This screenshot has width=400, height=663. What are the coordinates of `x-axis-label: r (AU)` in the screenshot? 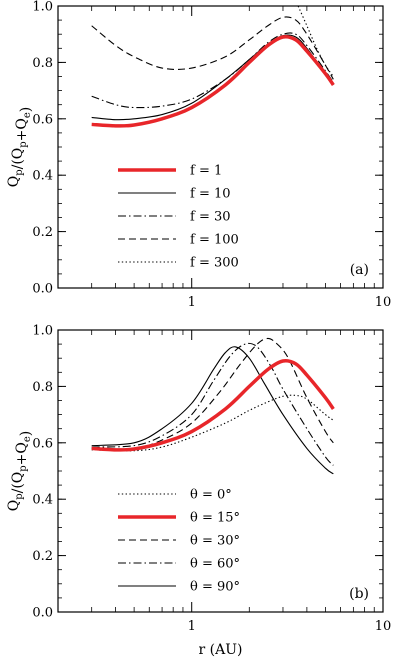 It's located at (221, 650).